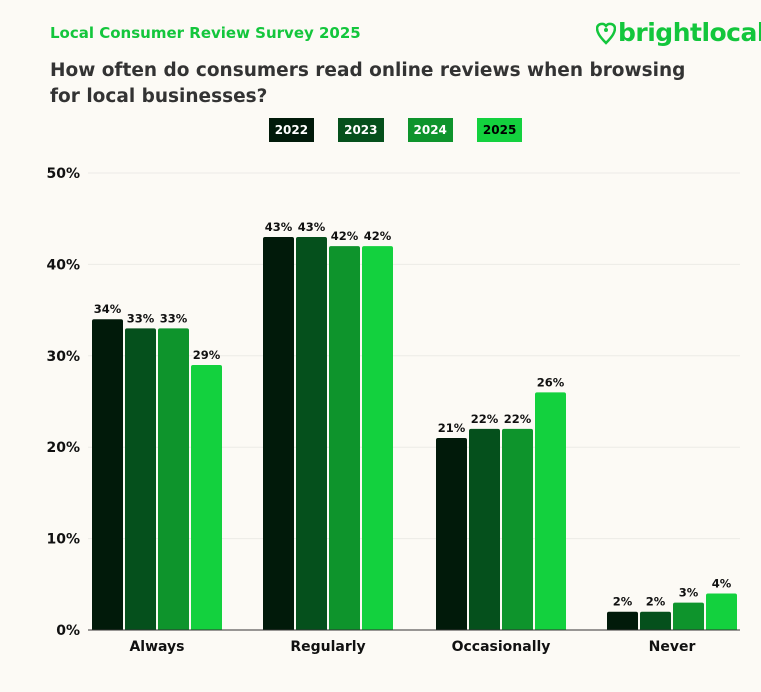 This screenshot has width=761, height=692. I want to click on bar-regularly-2025, so click(377, 438).